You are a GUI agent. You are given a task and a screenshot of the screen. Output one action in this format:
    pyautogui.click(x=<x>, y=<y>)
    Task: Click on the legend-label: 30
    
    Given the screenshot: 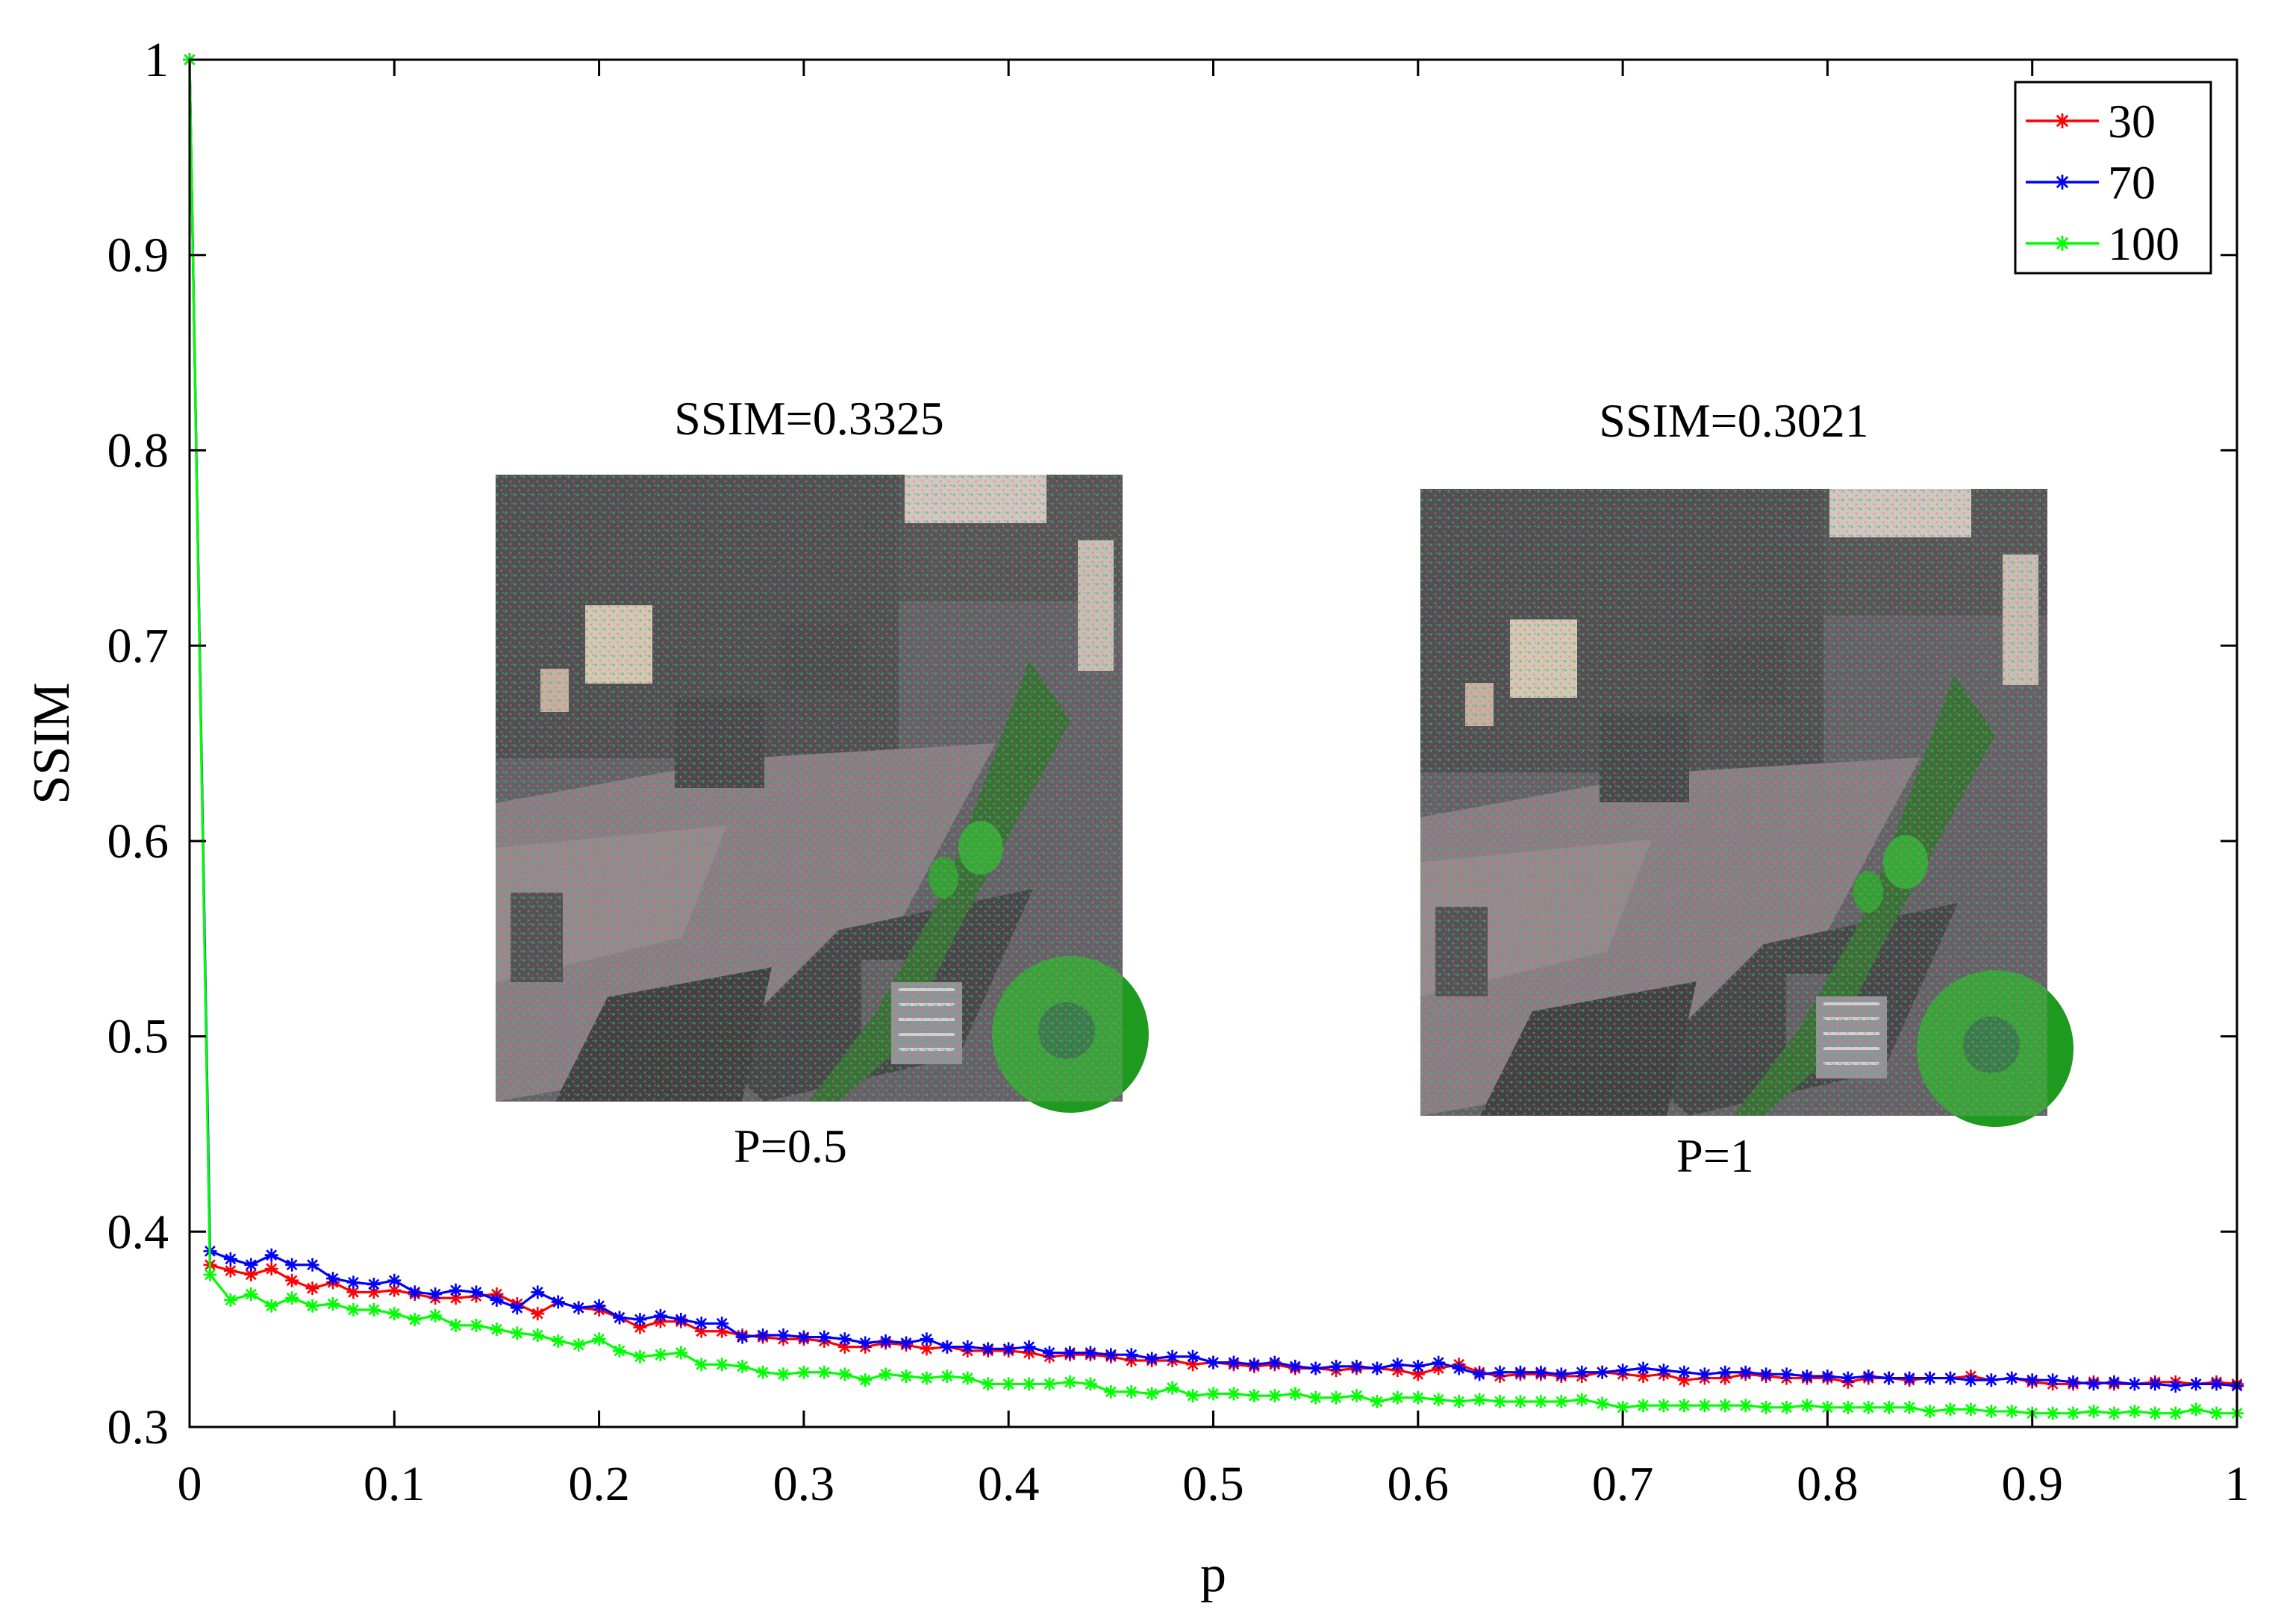 What is the action you would take?
    pyautogui.click(x=2132, y=121)
    